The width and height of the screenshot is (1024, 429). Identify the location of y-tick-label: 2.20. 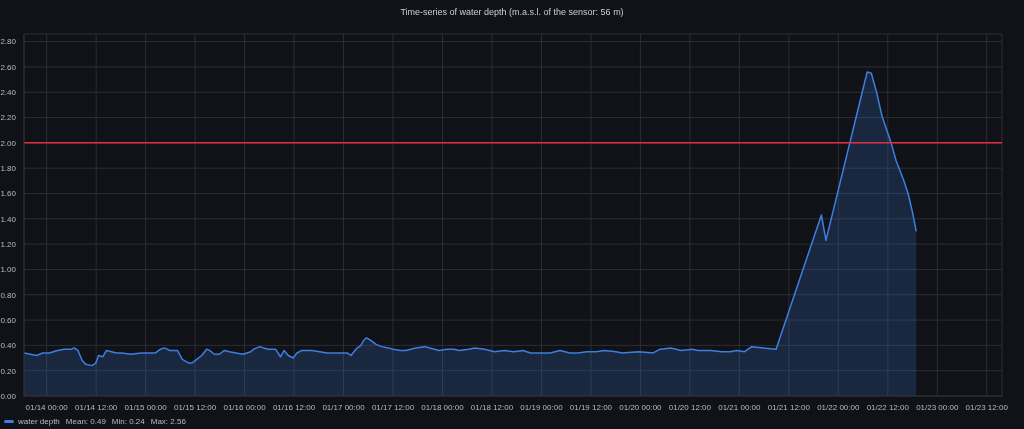
(8, 118).